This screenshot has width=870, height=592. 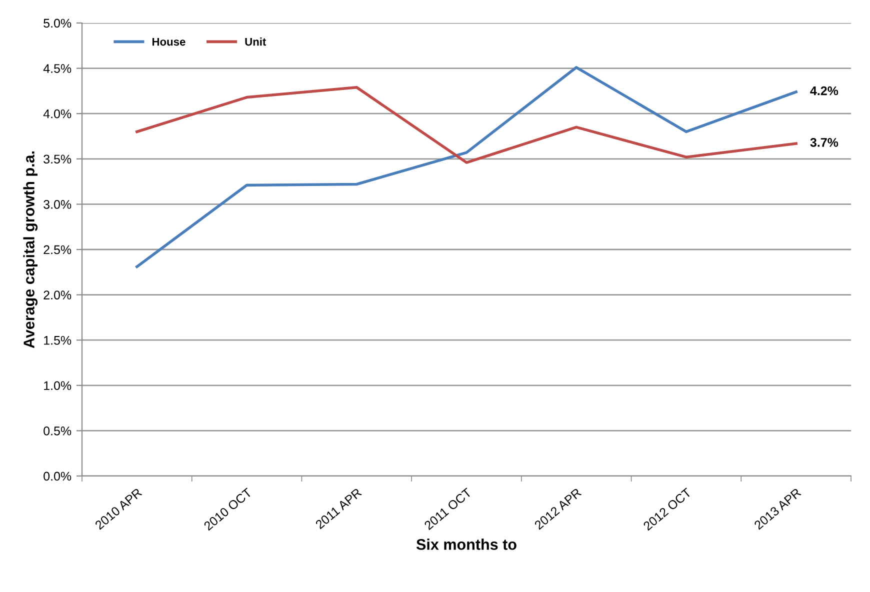 What do you see at coordinates (58, 340) in the screenshot?
I see `y-tick-label: 1.5%` at bounding box center [58, 340].